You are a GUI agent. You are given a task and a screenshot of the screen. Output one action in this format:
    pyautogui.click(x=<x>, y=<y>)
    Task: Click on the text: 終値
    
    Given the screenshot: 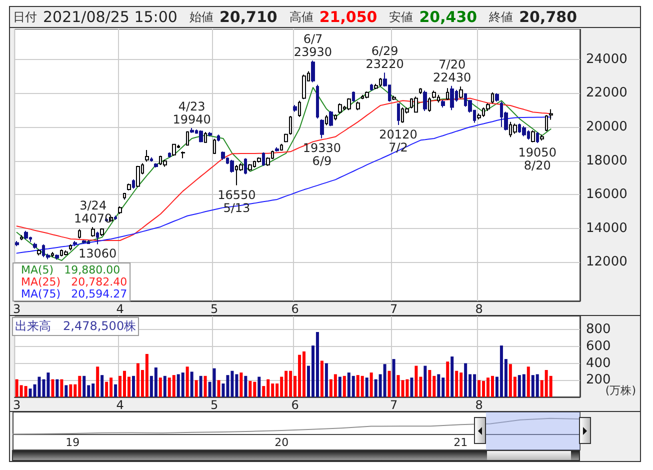 What is the action you would take?
    pyautogui.click(x=501, y=17)
    